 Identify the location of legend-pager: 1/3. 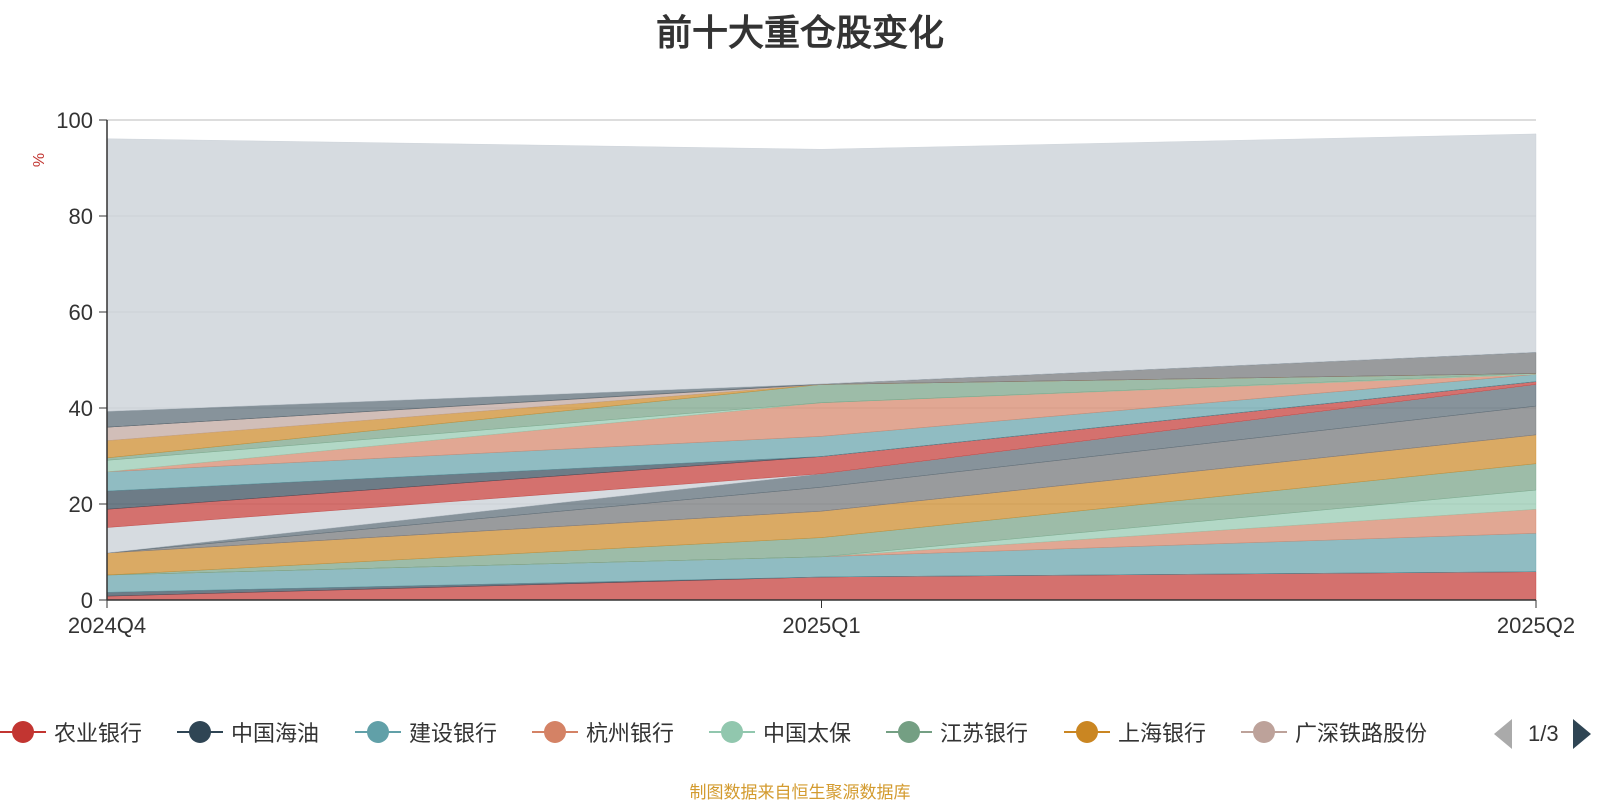
(1542, 734).